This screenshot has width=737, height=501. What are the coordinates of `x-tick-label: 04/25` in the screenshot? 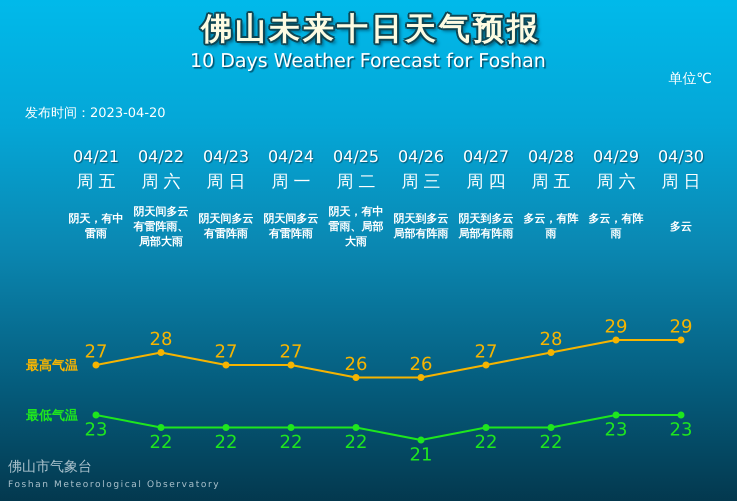 It's located at (356, 156).